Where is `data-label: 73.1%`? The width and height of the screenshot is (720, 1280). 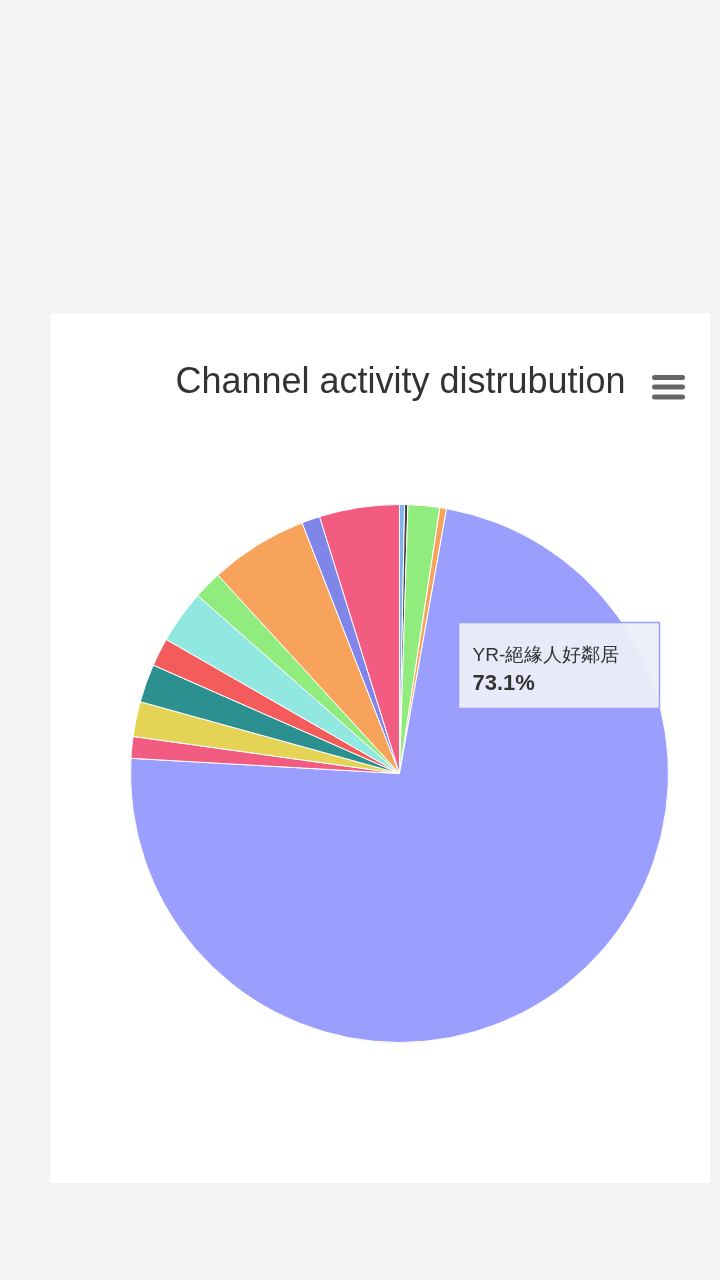
data-label: 73.1% is located at coordinates (503, 682).